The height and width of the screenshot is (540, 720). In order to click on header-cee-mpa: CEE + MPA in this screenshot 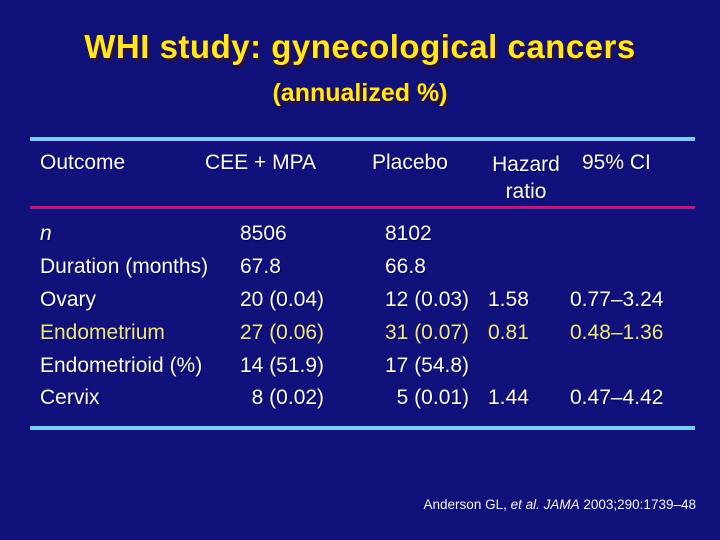, I will do `click(261, 162)`.